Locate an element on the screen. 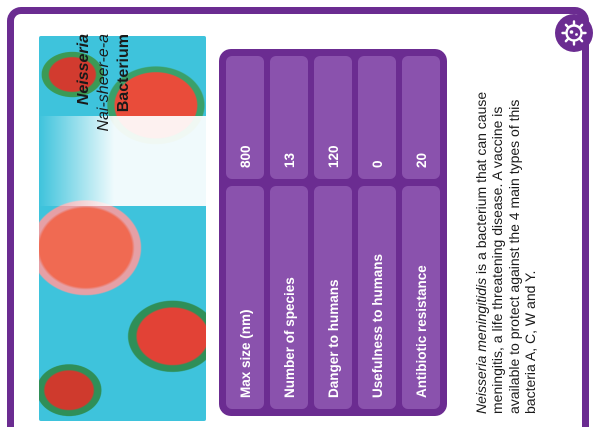 The image size is (599, 427). species-name: Neisseria meningitidis is located at coordinates (481, 345).